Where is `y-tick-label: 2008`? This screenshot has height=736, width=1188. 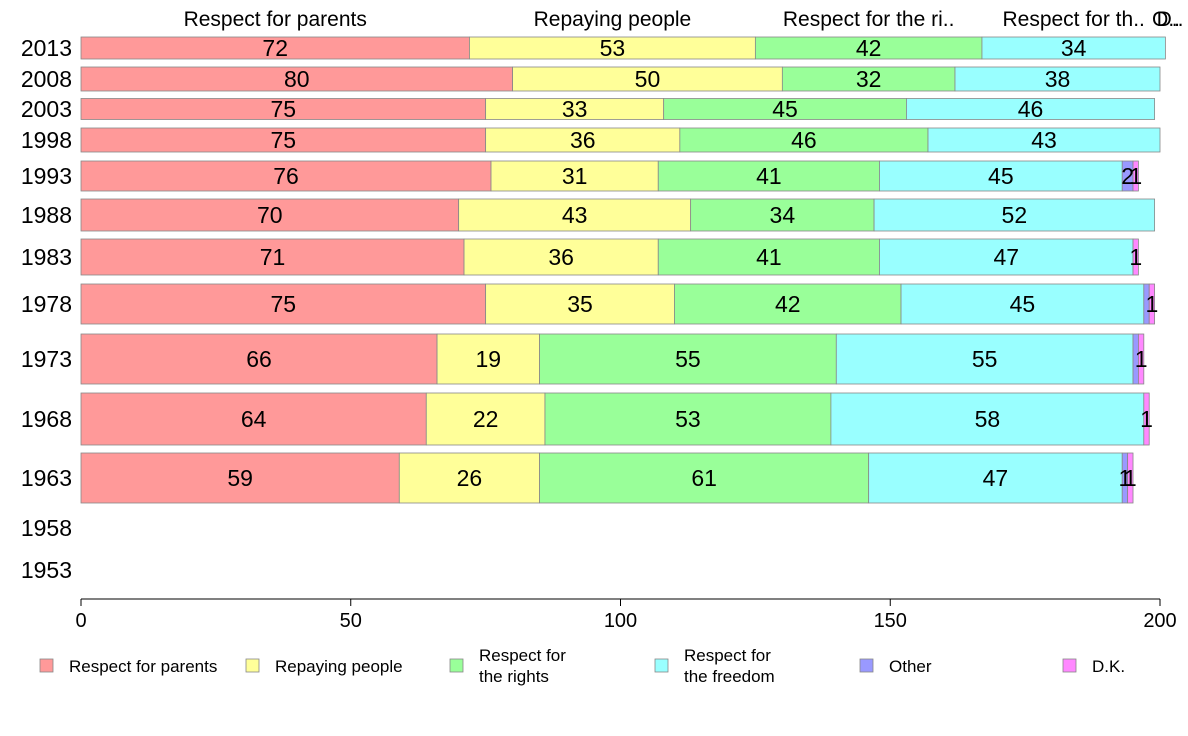 y-tick-label: 2008 is located at coordinates (46, 79).